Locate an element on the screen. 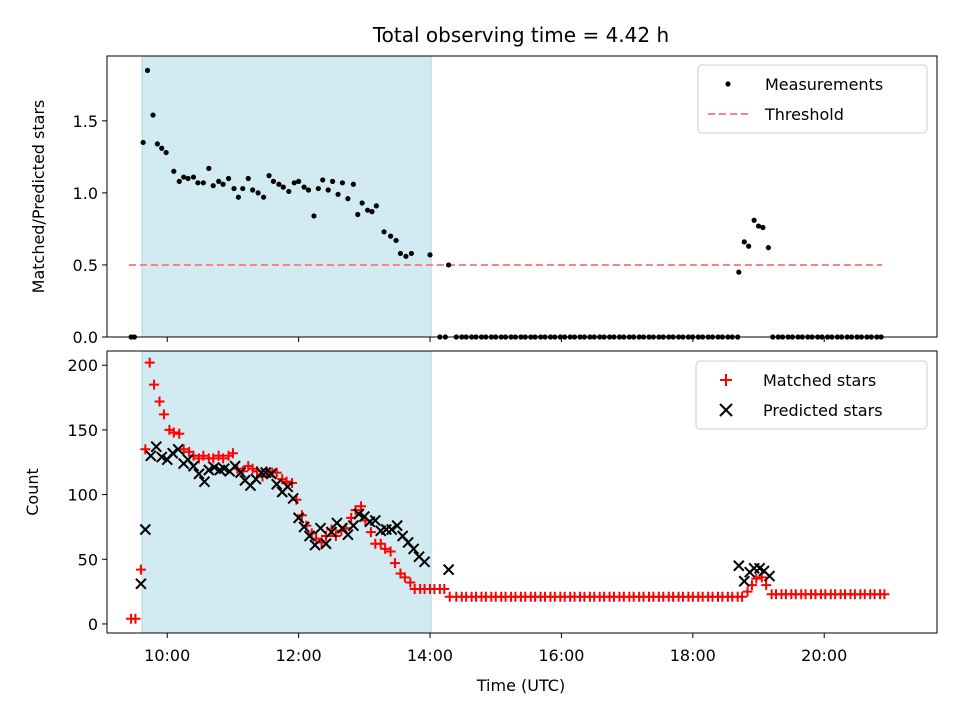 Image resolution: width=960 pixels, height=720 pixels. y-tick-label: 150 is located at coordinates (82, 430).